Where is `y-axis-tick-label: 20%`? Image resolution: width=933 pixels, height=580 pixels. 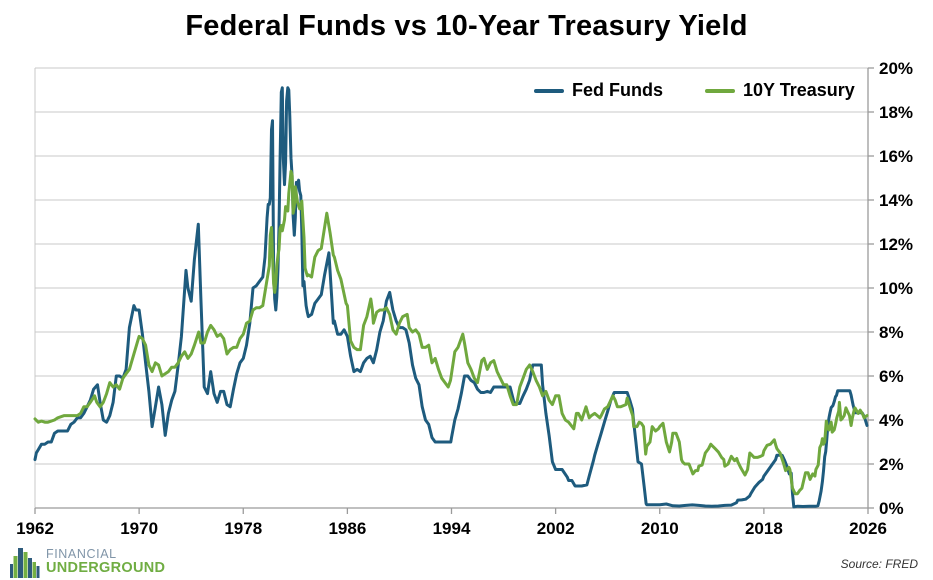 y-axis-tick-label: 20% is located at coordinates (896, 68).